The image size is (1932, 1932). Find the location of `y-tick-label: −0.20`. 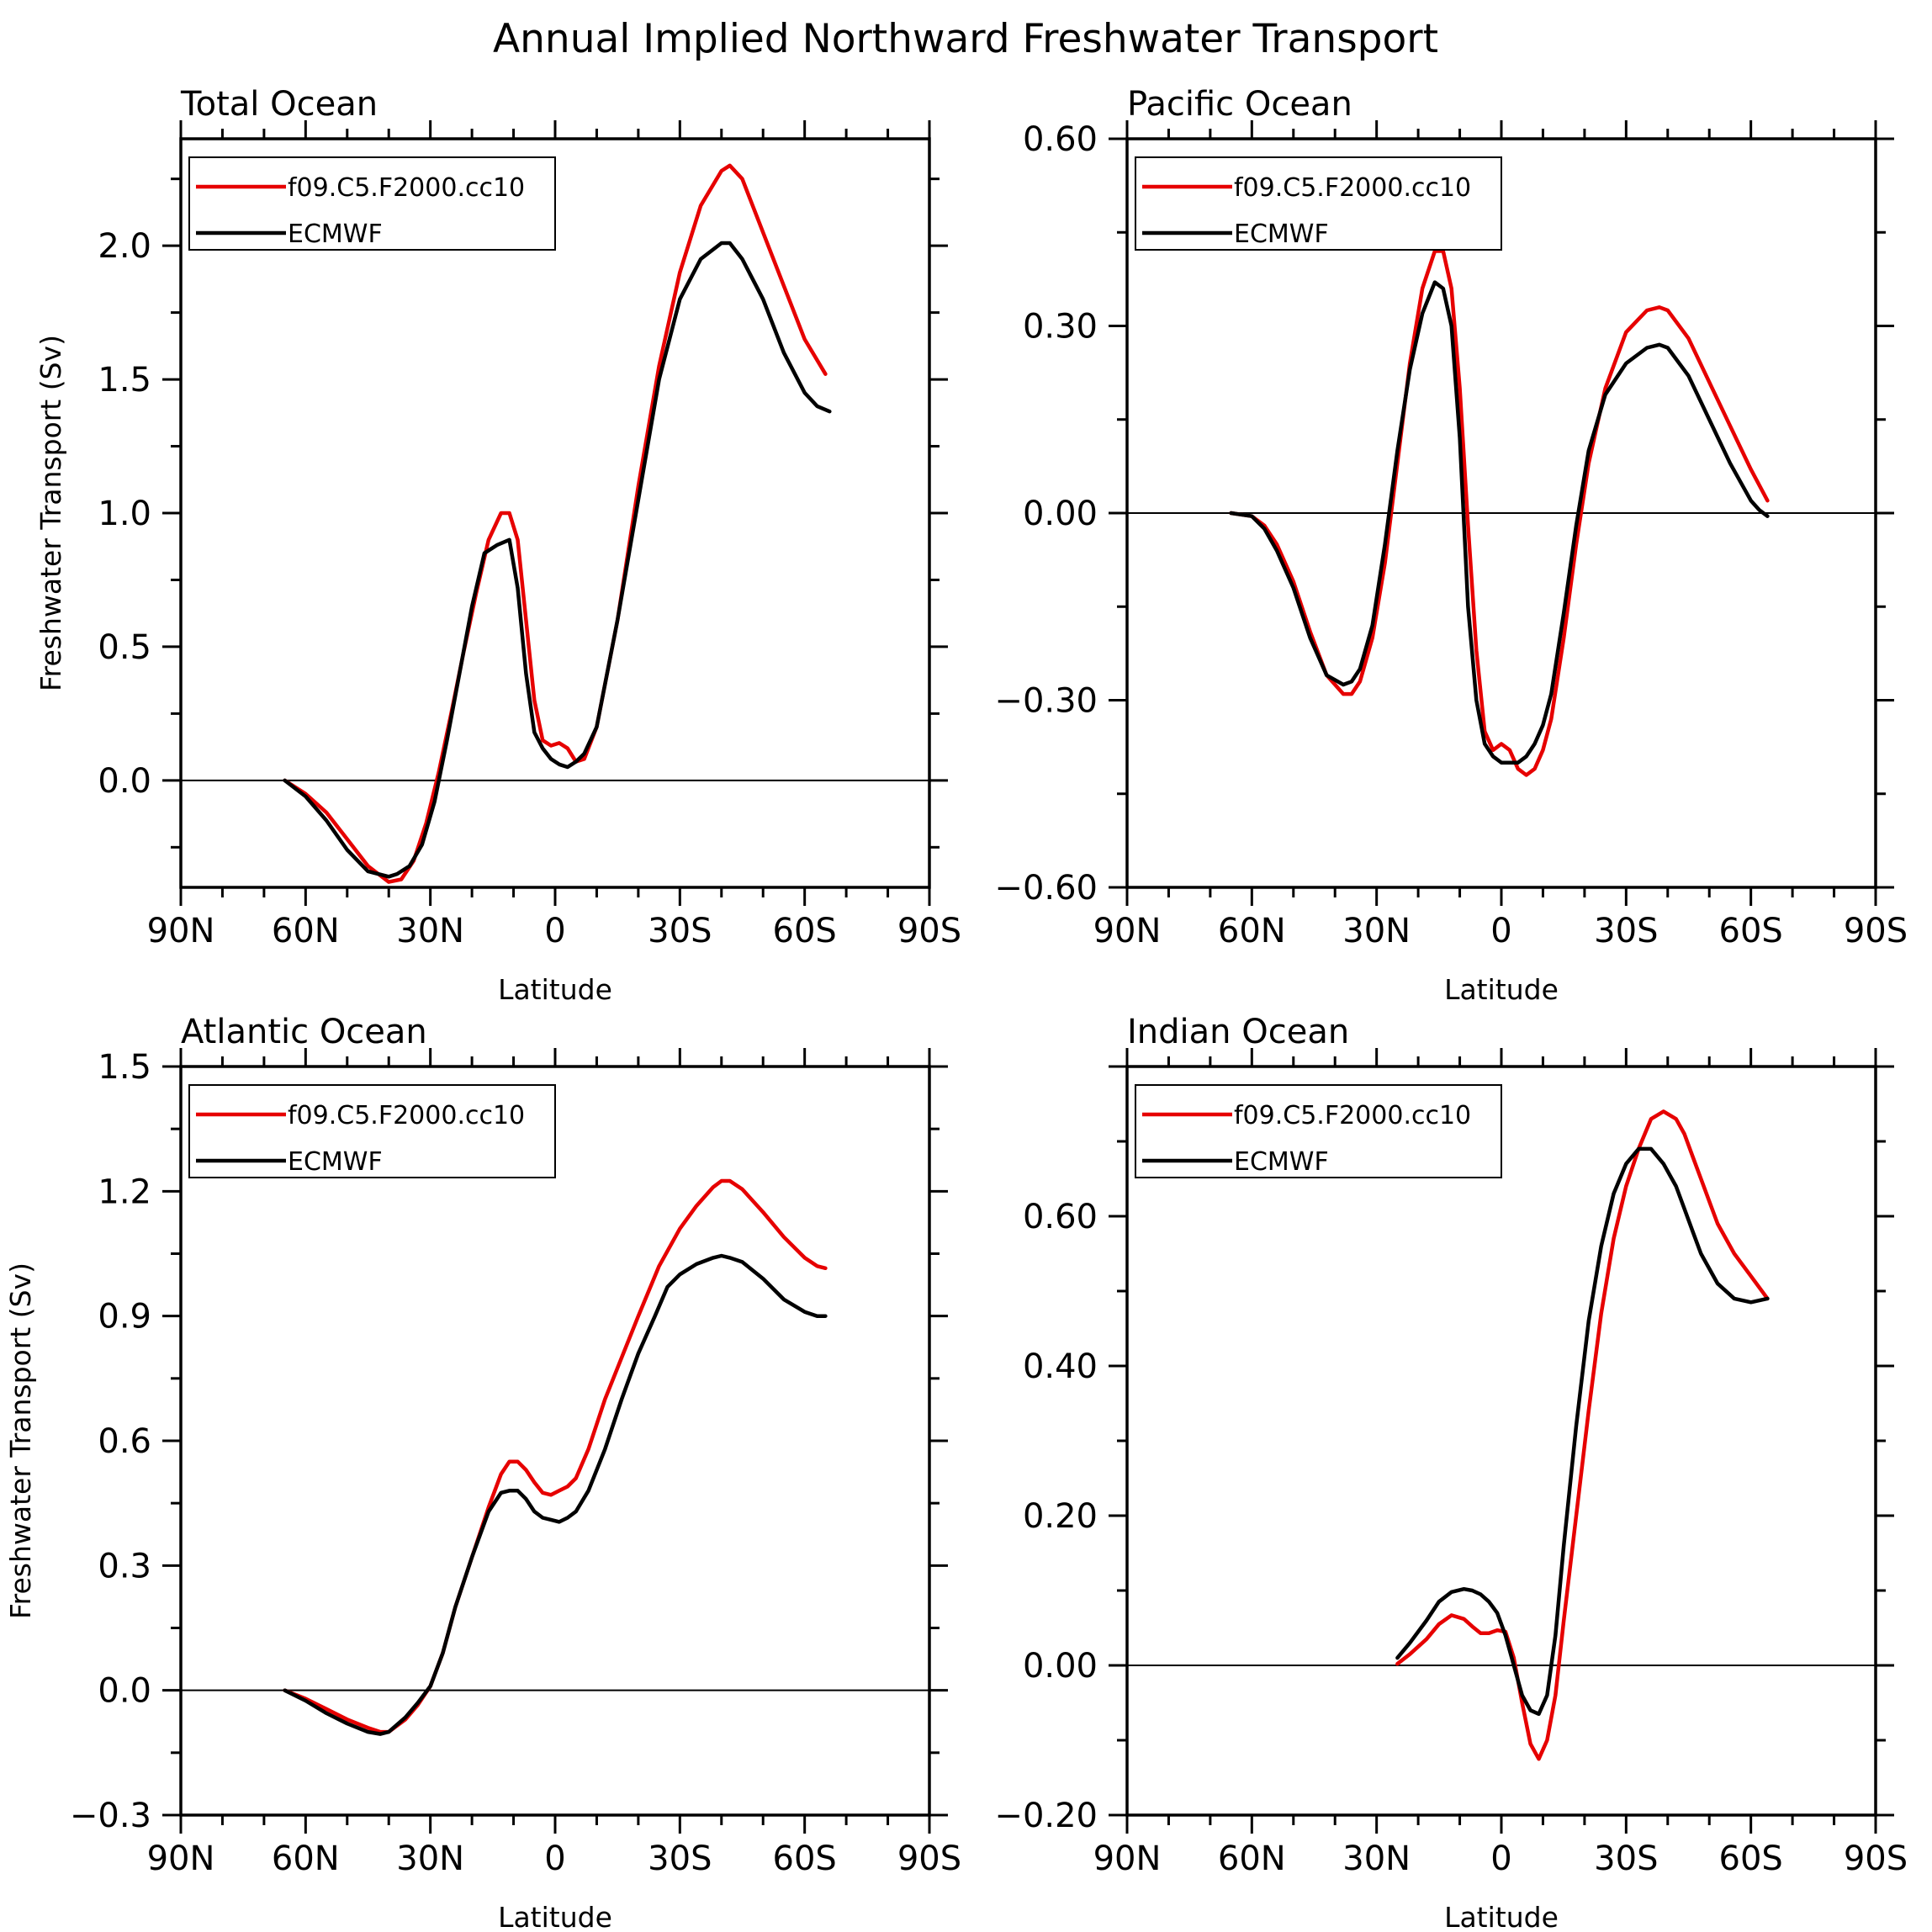

y-tick-label: −0.20 is located at coordinates (1046, 1816).